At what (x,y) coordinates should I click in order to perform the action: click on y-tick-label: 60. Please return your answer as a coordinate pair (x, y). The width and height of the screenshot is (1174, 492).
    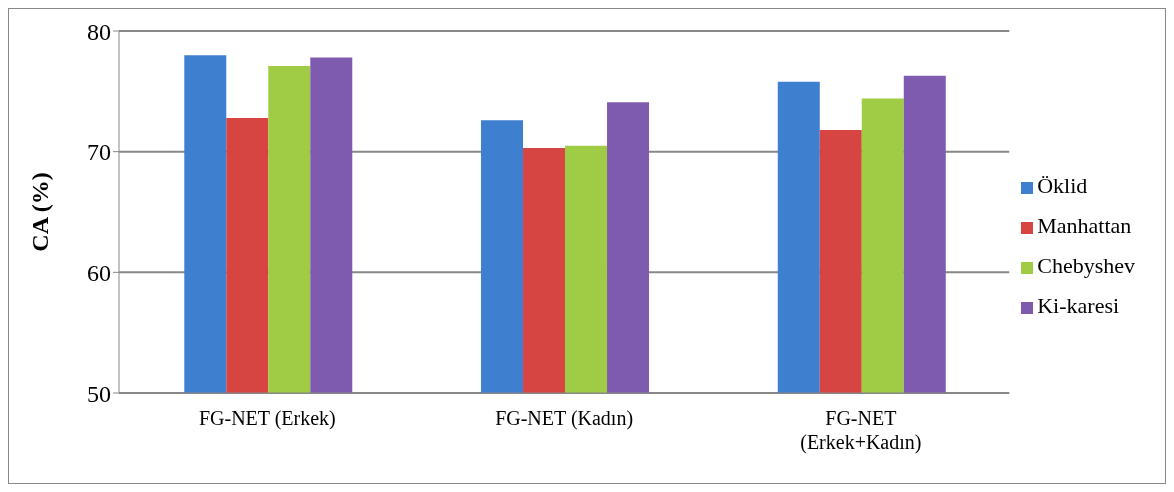
    Looking at the image, I should click on (99, 272).